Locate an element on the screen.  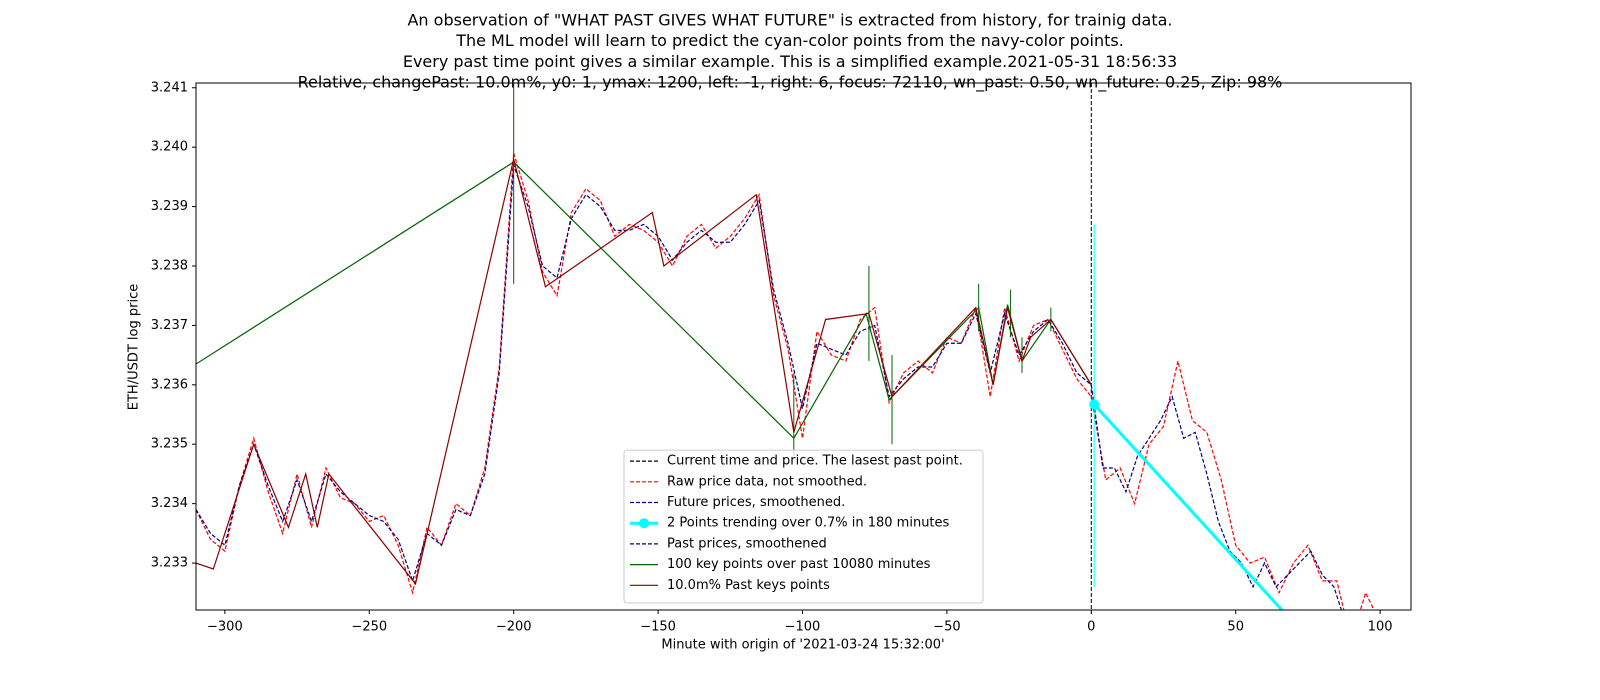
x-tick-label: 50 is located at coordinates (1235, 627).